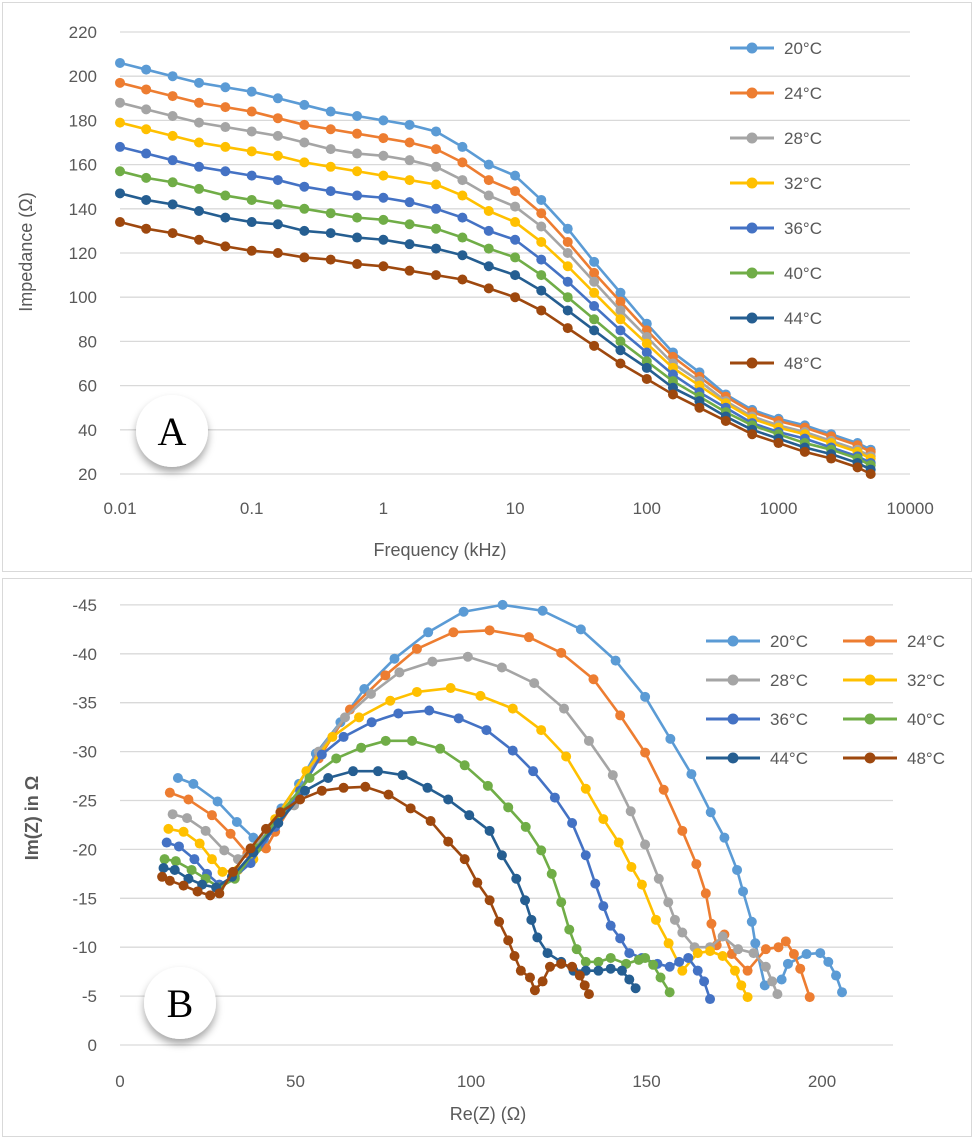 This screenshot has height=1144, width=974. Describe the element at coordinates (83, 76) in the screenshot. I see `y-tick-label: 200` at that location.